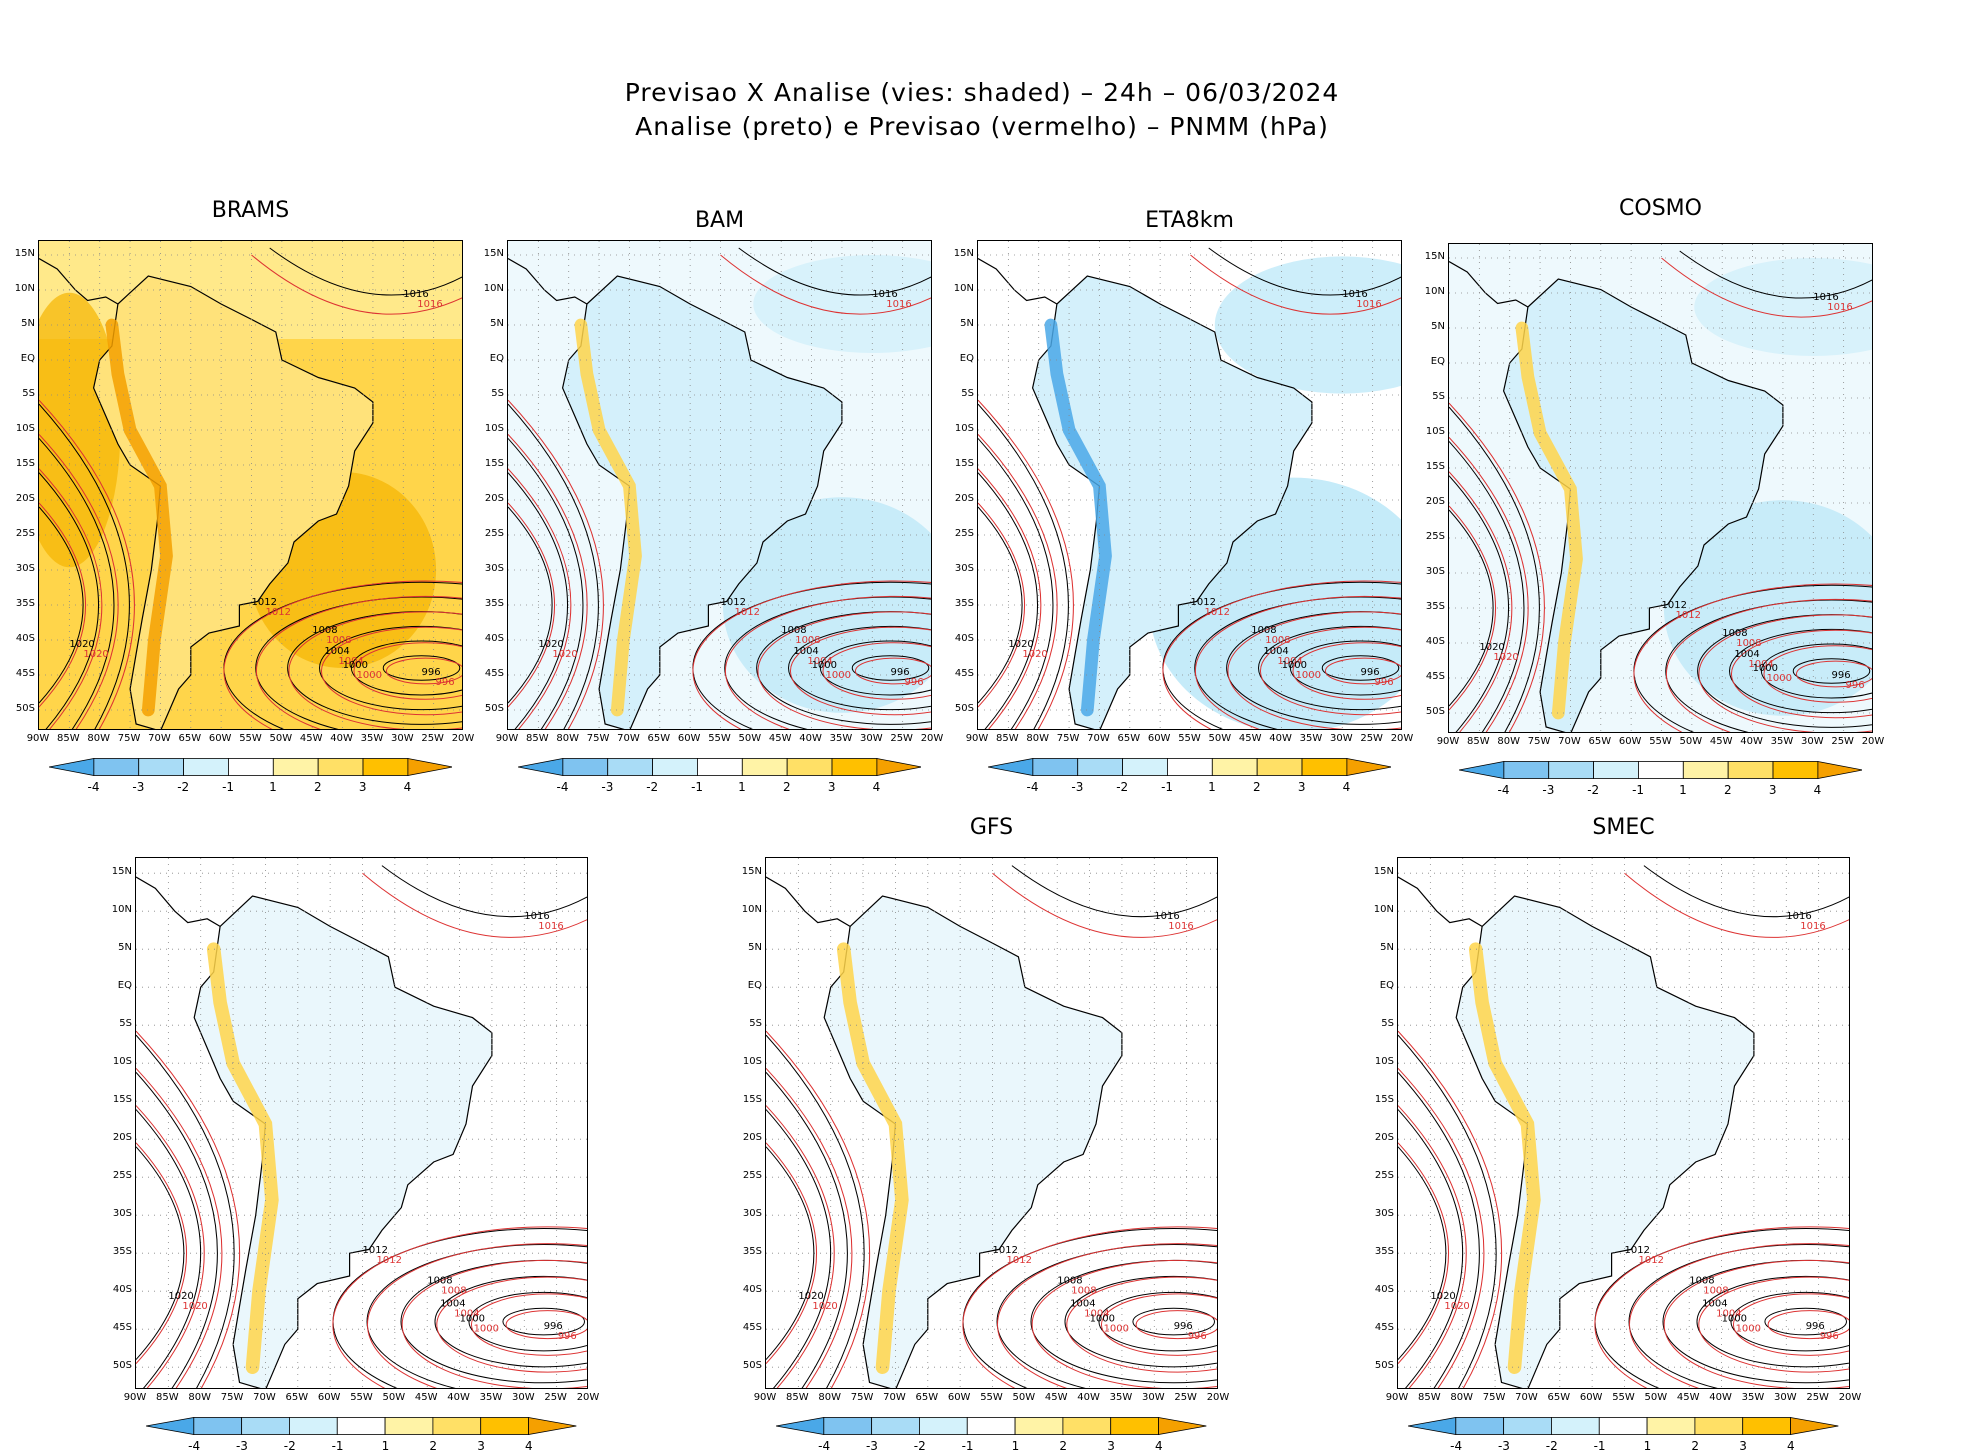  What do you see at coordinates (555, 1397) in the screenshot?
I see `lon-label: 25W` at bounding box center [555, 1397].